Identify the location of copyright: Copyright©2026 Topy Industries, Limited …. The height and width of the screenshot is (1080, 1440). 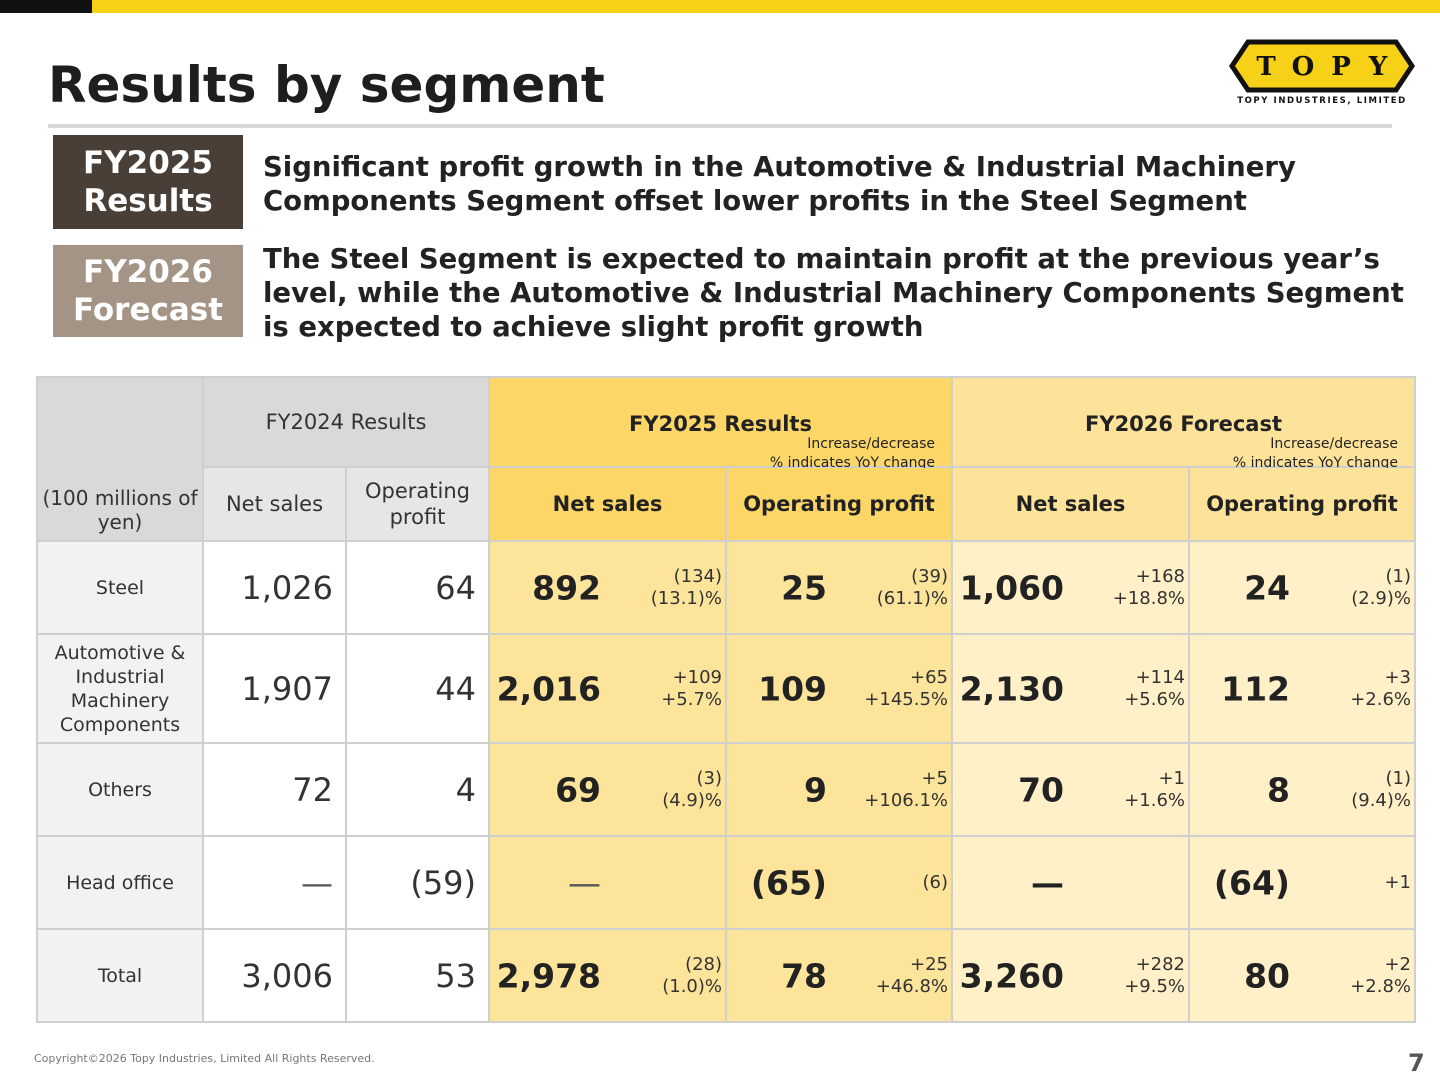
(204, 1058).